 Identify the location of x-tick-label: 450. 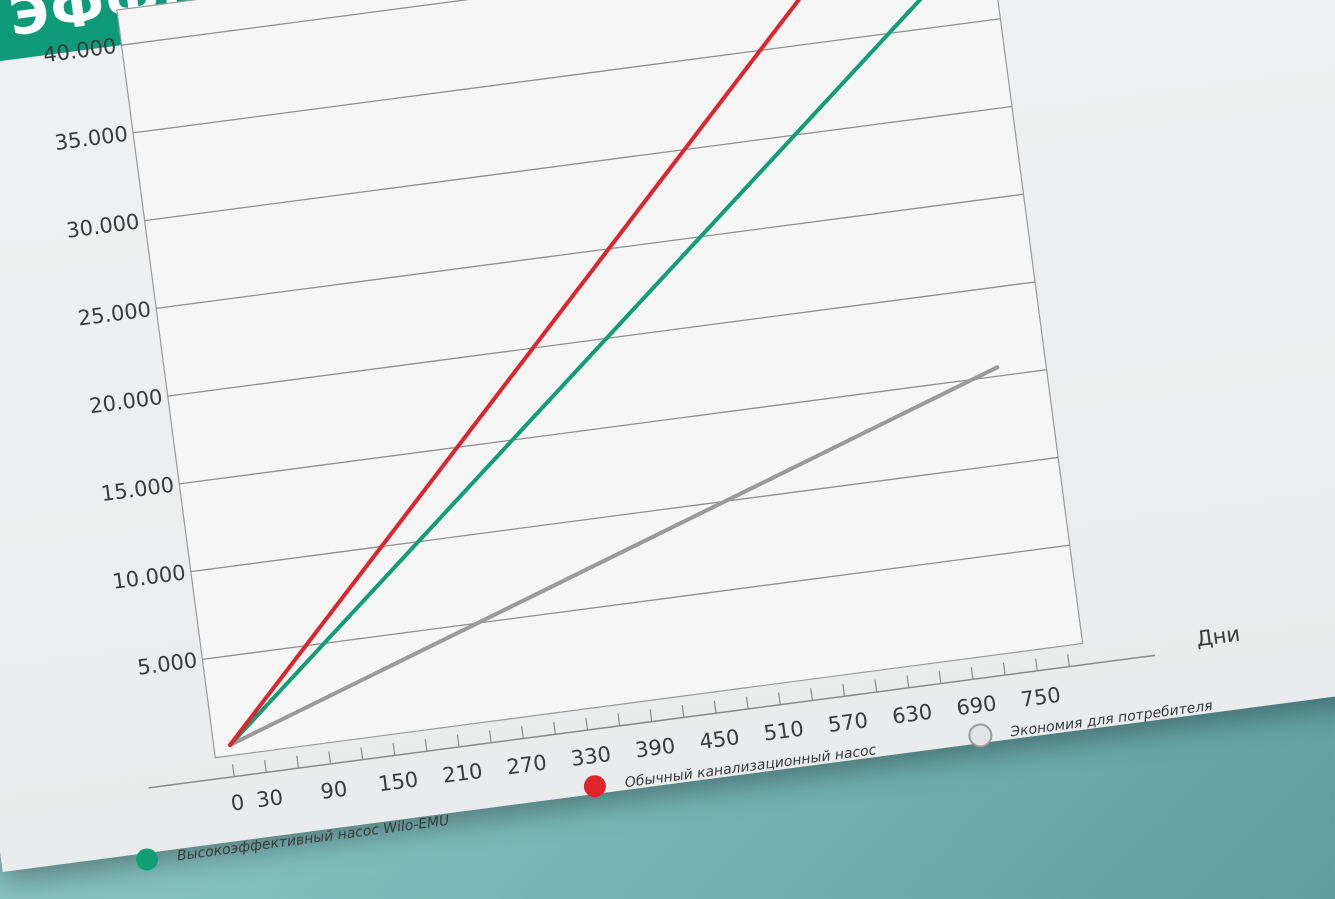
(719, 739).